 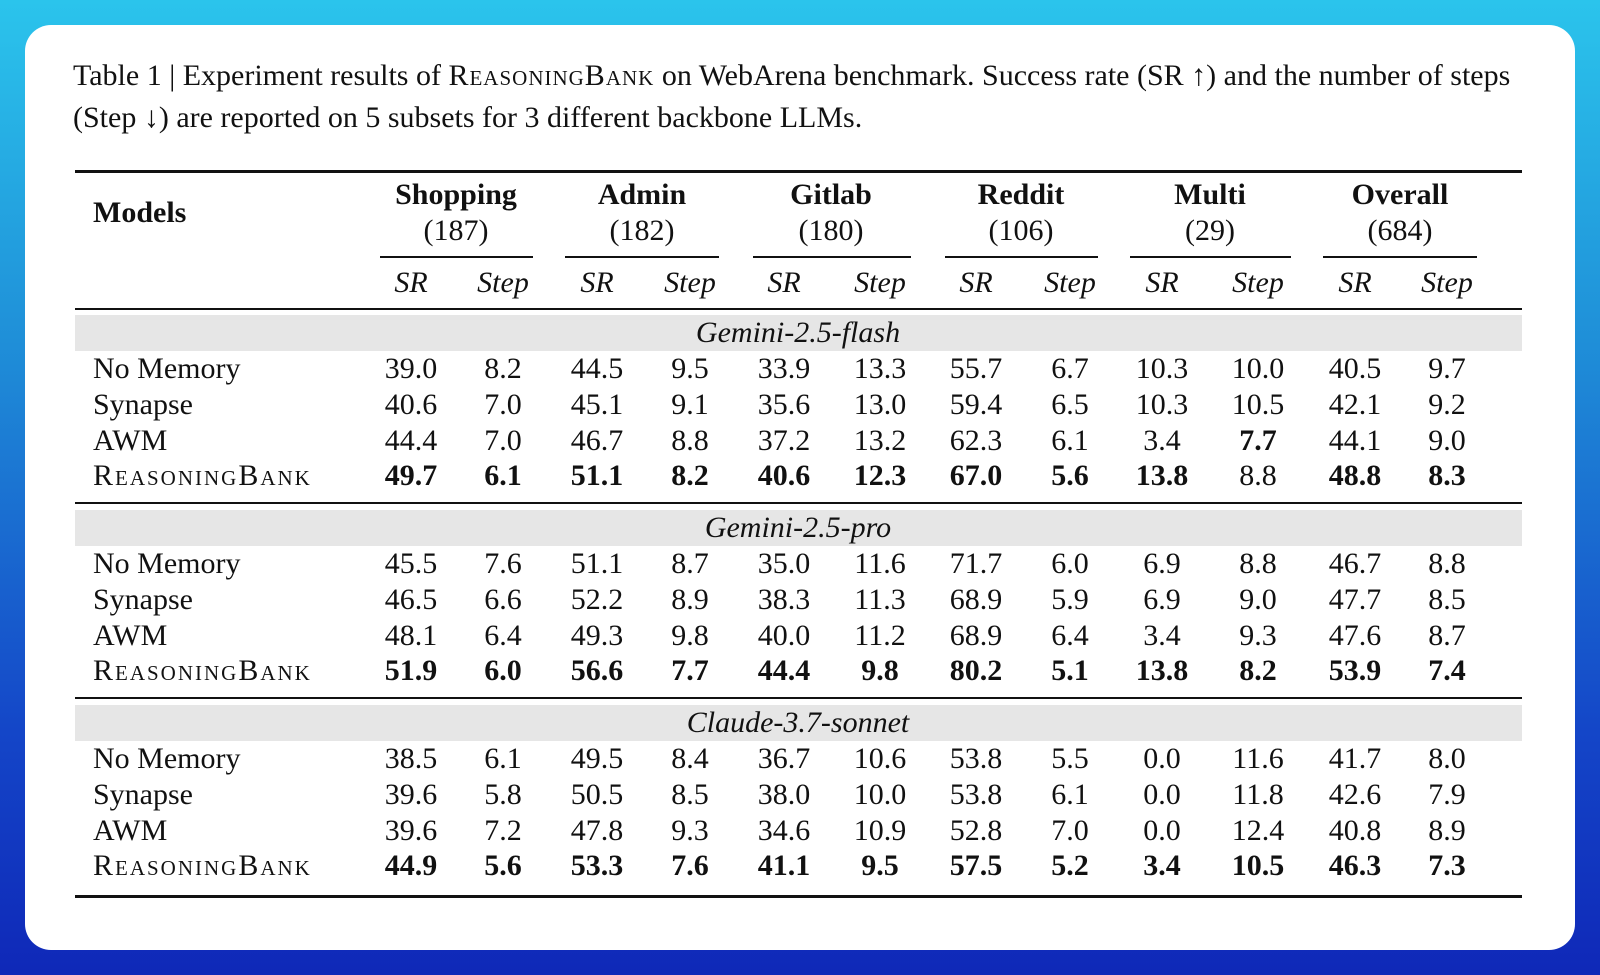 What do you see at coordinates (503, 758) in the screenshot?
I see `table-cell: 6.1` at bounding box center [503, 758].